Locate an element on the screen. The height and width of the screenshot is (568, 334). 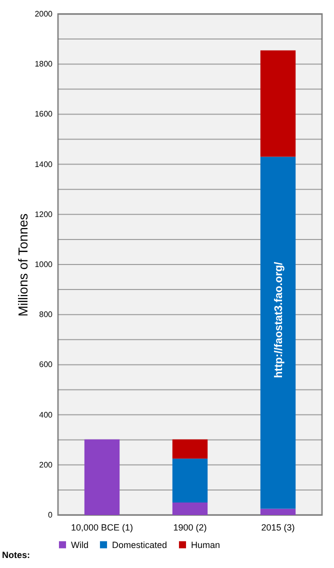
y-tick-label: 1800 is located at coordinates (44, 64).